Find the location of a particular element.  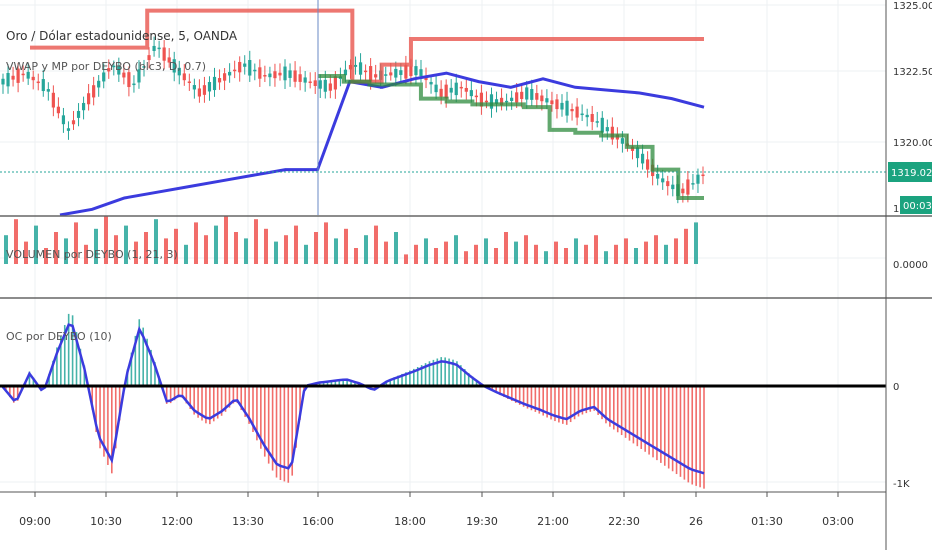

time-tick-label: 10:30 is located at coordinates (106, 521).